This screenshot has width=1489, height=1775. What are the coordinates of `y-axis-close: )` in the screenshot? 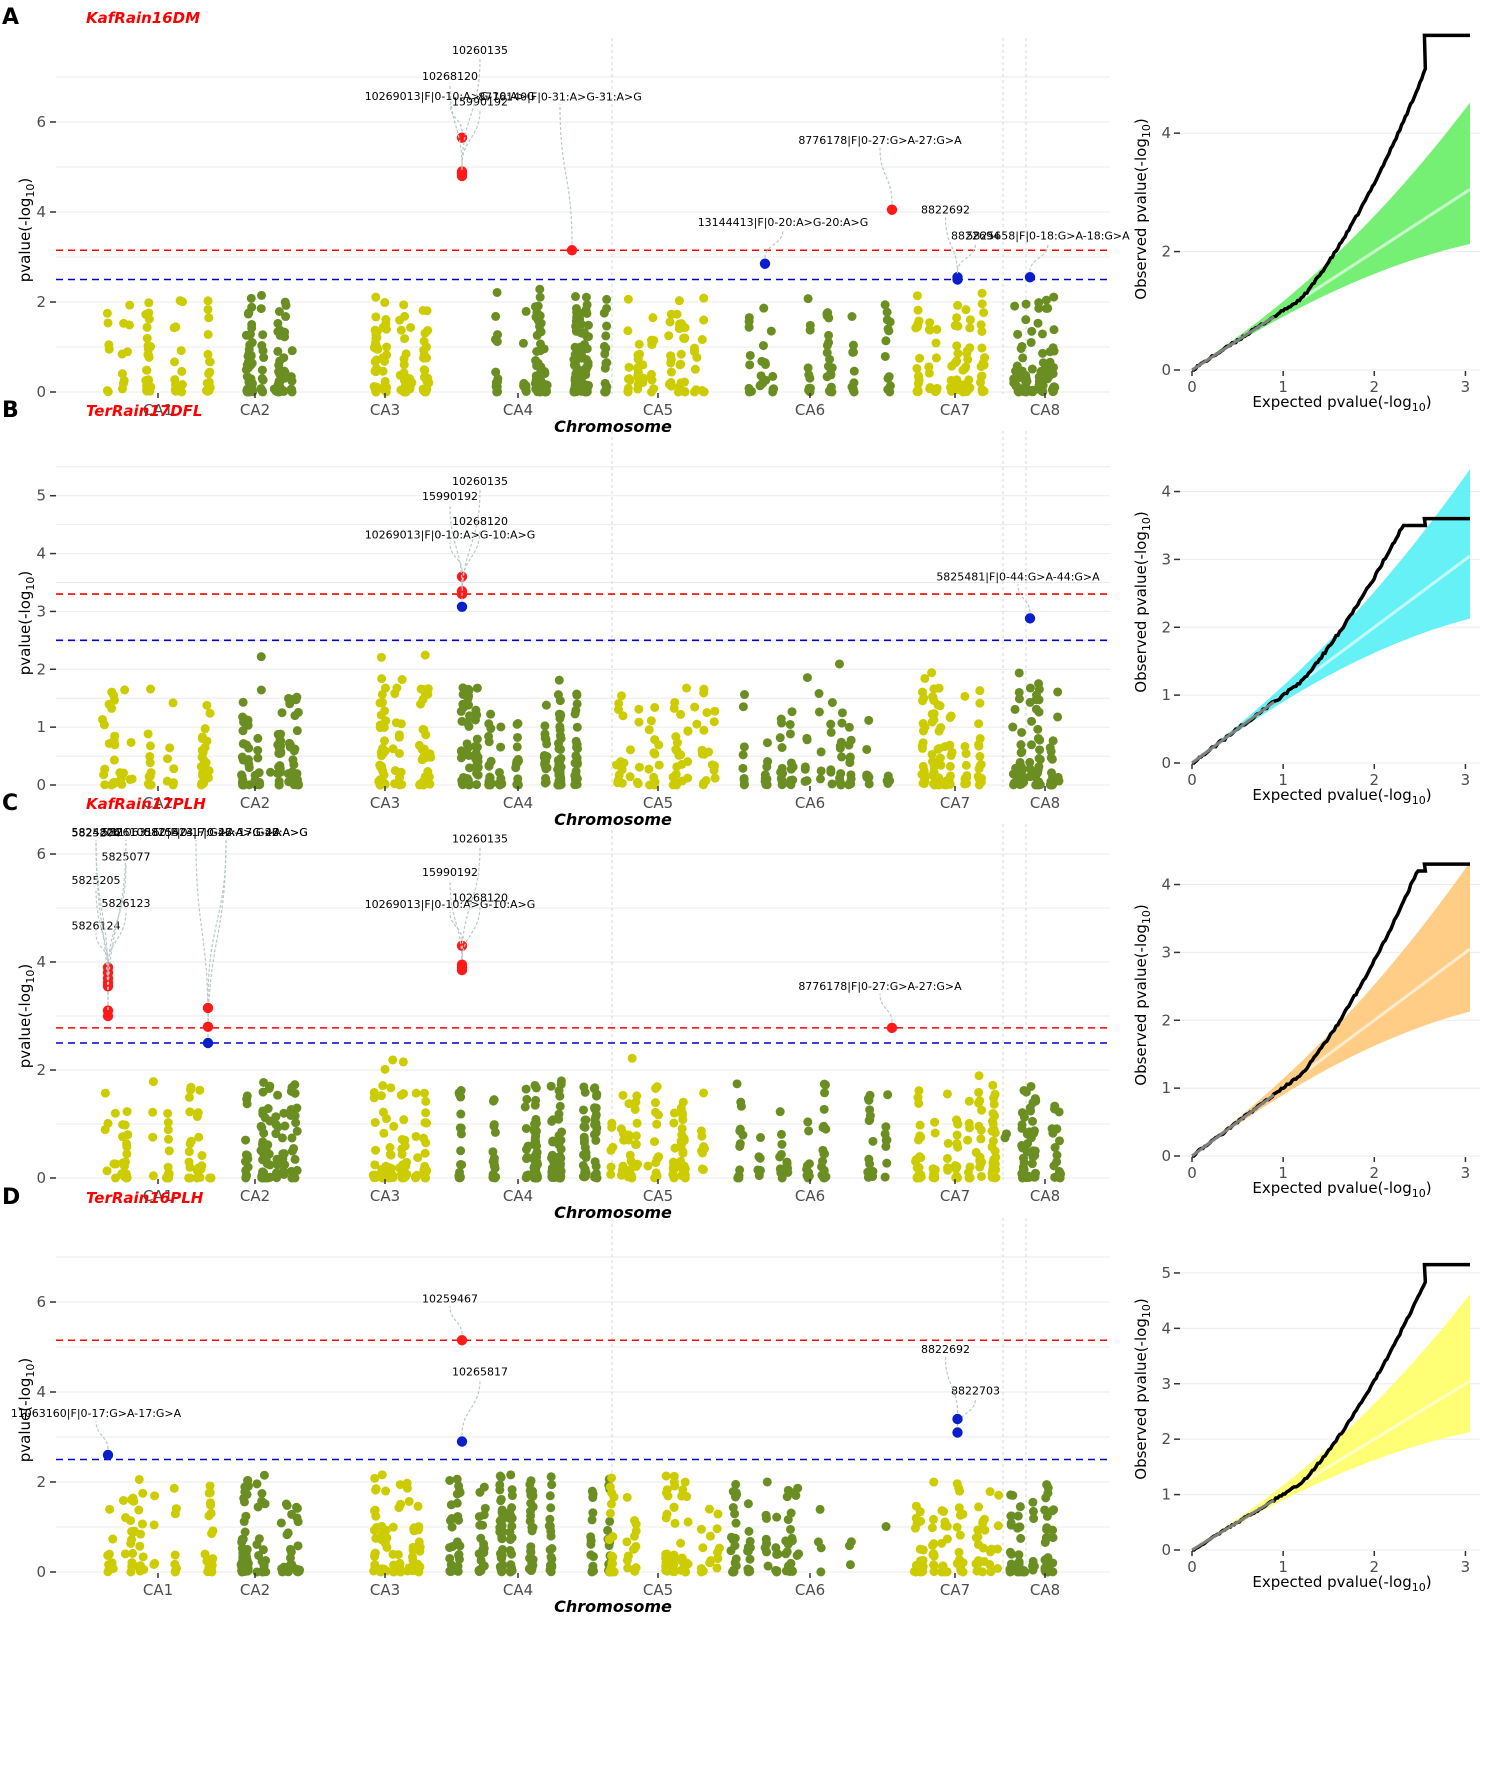 It's located at (25, 967).